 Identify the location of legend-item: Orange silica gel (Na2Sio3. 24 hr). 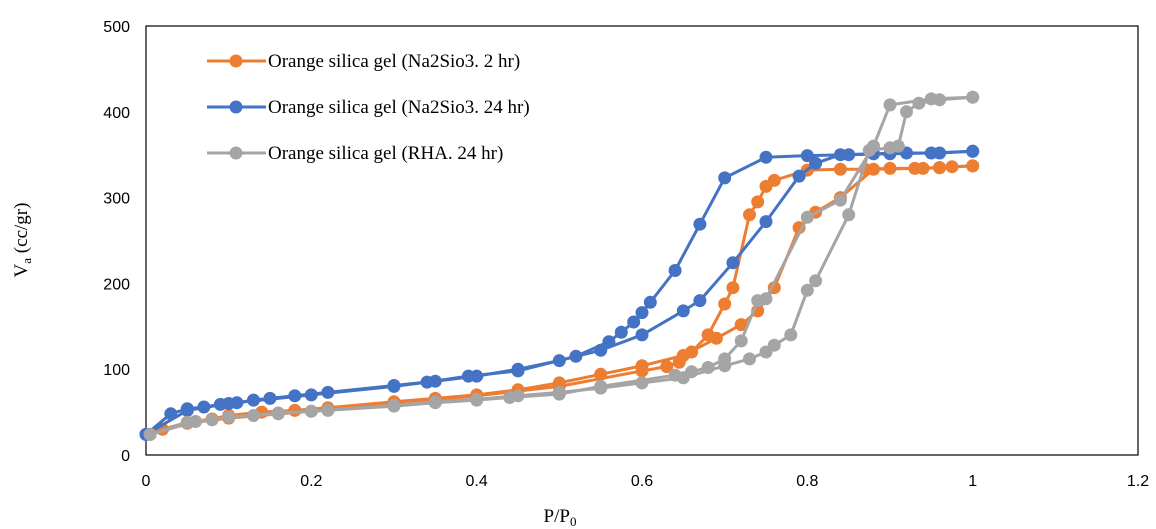
(368, 107).